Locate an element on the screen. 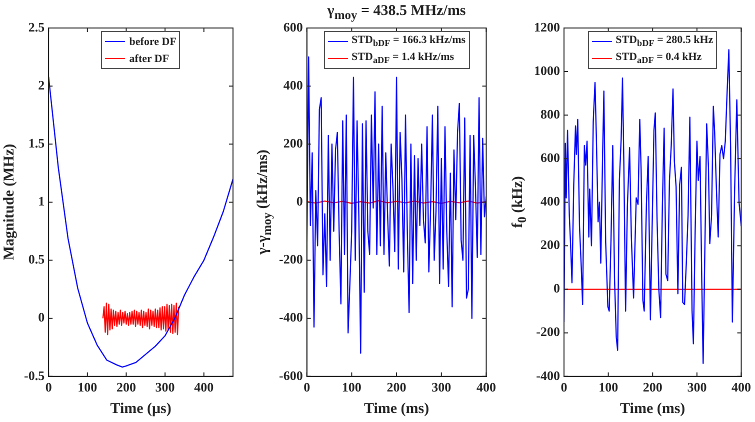 Image resolution: width=755 pixels, height=422 pixels. legend-label: before DF is located at coordinates (152, 42).